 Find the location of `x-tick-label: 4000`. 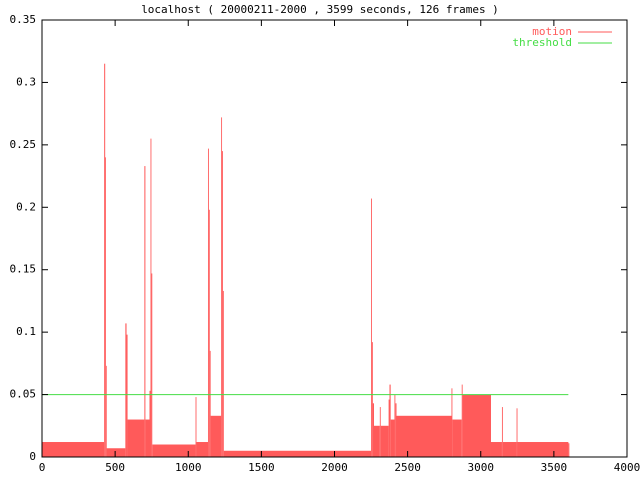

x-tick-label: 4000 is located at coordinates (627, 467).